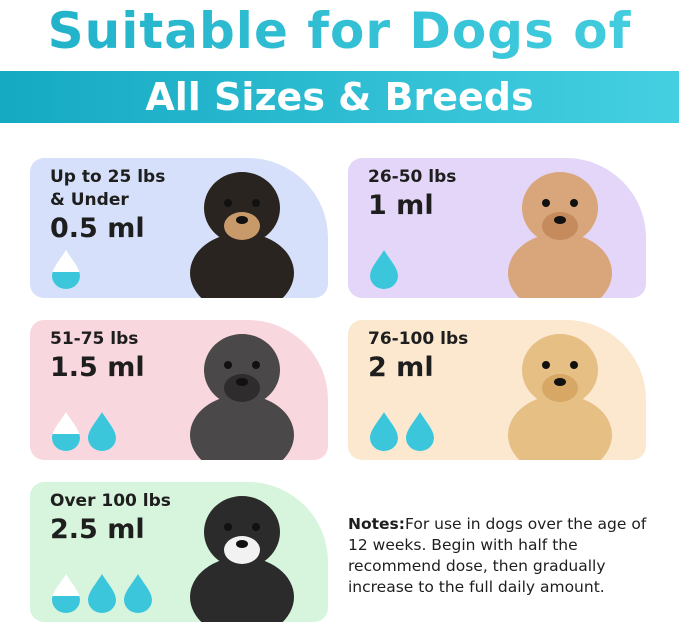 The height and width of the screenshot is (624, 679). What do you see at coordinates (412, 177) in the screenshot?
I see `weight-label: 26-50 lbs` at bounding box center [412, 177].